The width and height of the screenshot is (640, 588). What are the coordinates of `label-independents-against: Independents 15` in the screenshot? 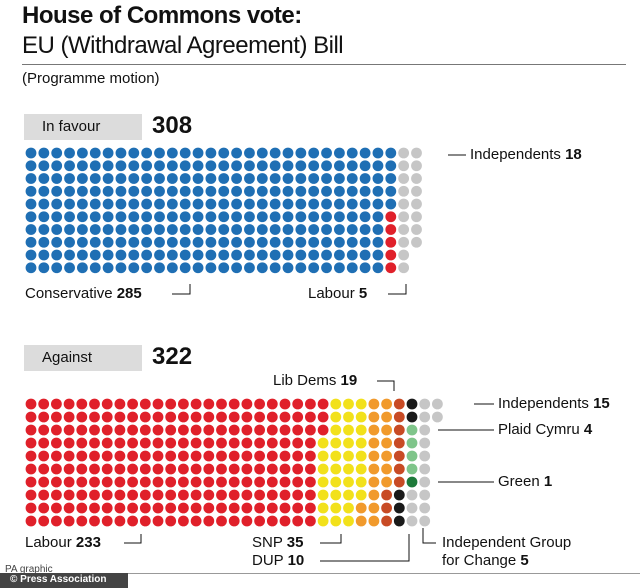 It's located at (554, 403).